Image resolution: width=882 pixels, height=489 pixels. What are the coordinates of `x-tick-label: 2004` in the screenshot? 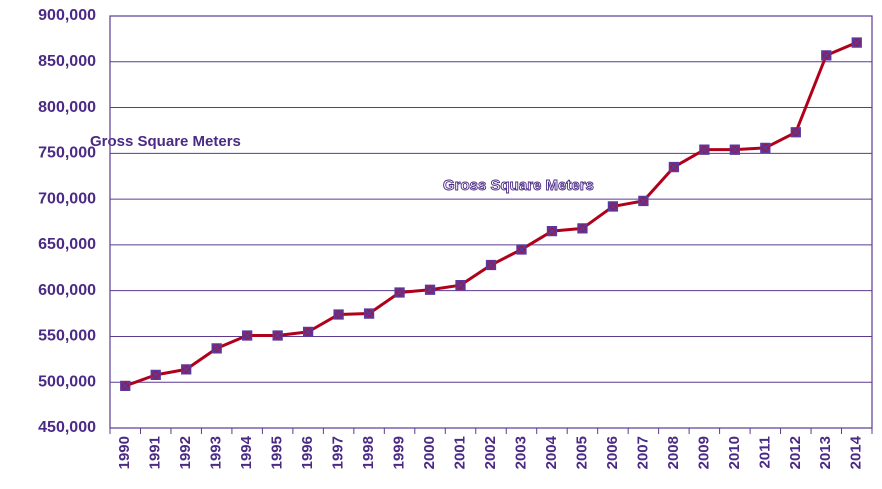 It's located at (551, 452).